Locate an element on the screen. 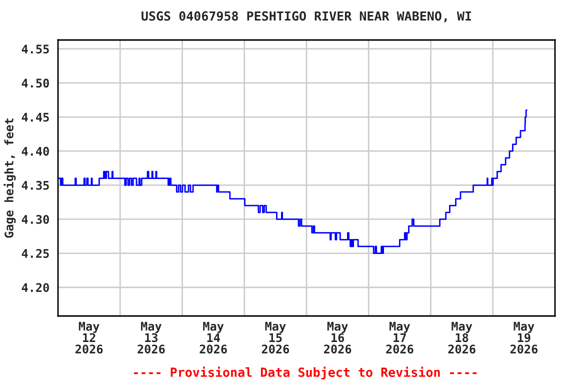 The image size is (576, 384). y-tick-label: 4.45 is located at coordinates (35, 117).